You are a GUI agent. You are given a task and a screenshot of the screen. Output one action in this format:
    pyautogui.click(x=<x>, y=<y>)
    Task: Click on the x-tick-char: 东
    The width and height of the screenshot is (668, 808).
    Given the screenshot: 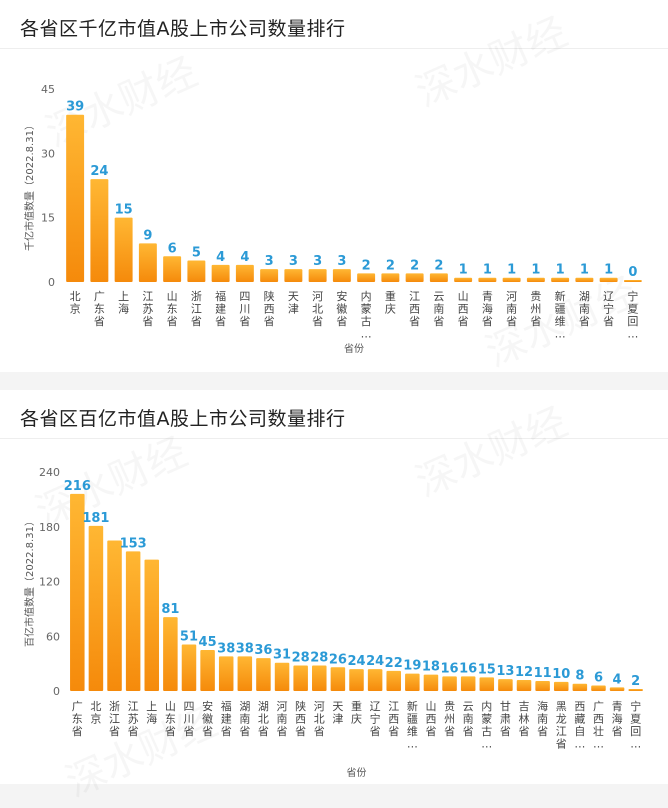 What is the action you would take?
    pyautogui.click(x=170, y=719)
    